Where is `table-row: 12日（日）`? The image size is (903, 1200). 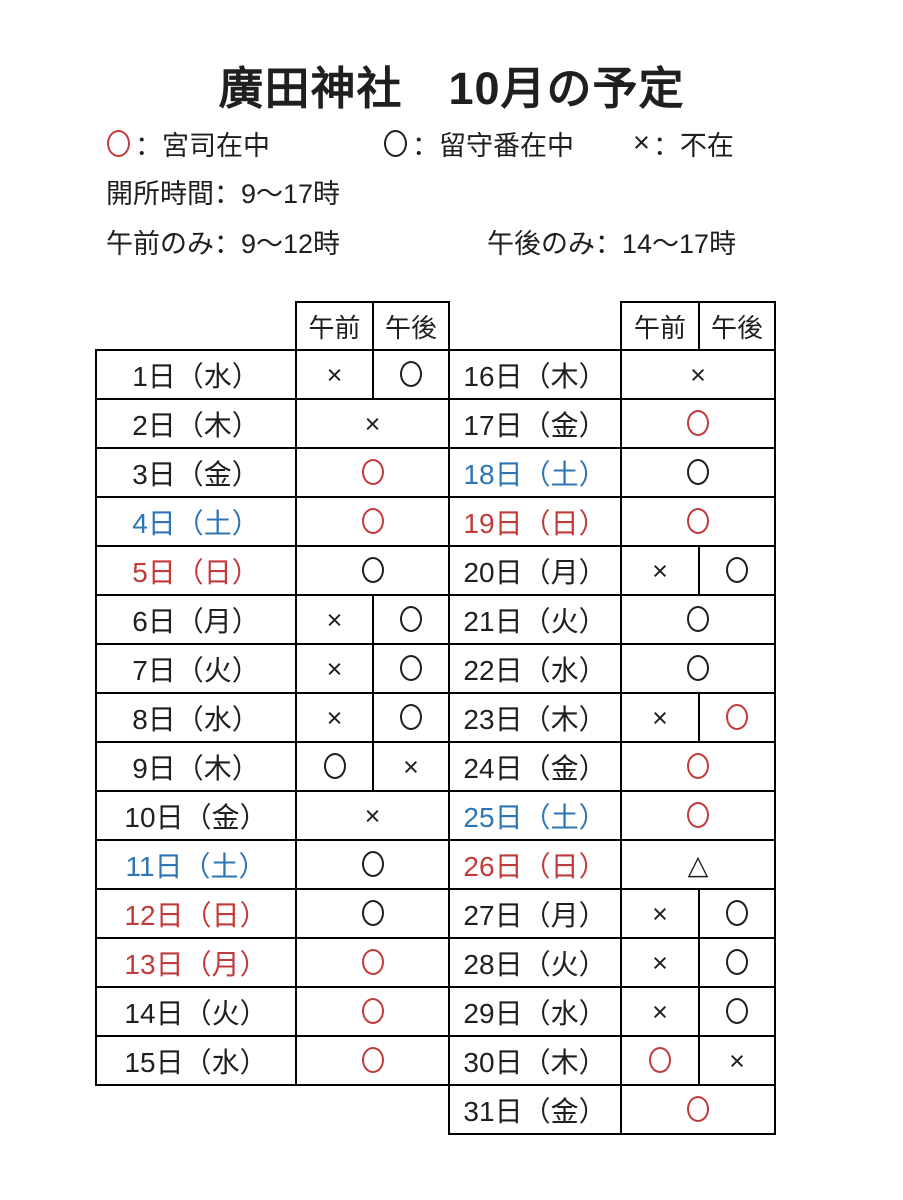 table-row: 12日（日） is located at coordinates (272, 913).